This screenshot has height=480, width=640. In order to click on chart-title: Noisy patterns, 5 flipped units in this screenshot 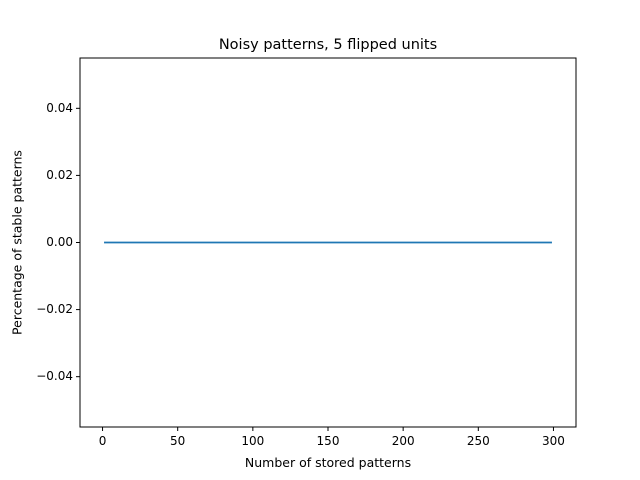, I will do `click(328, 45)`.